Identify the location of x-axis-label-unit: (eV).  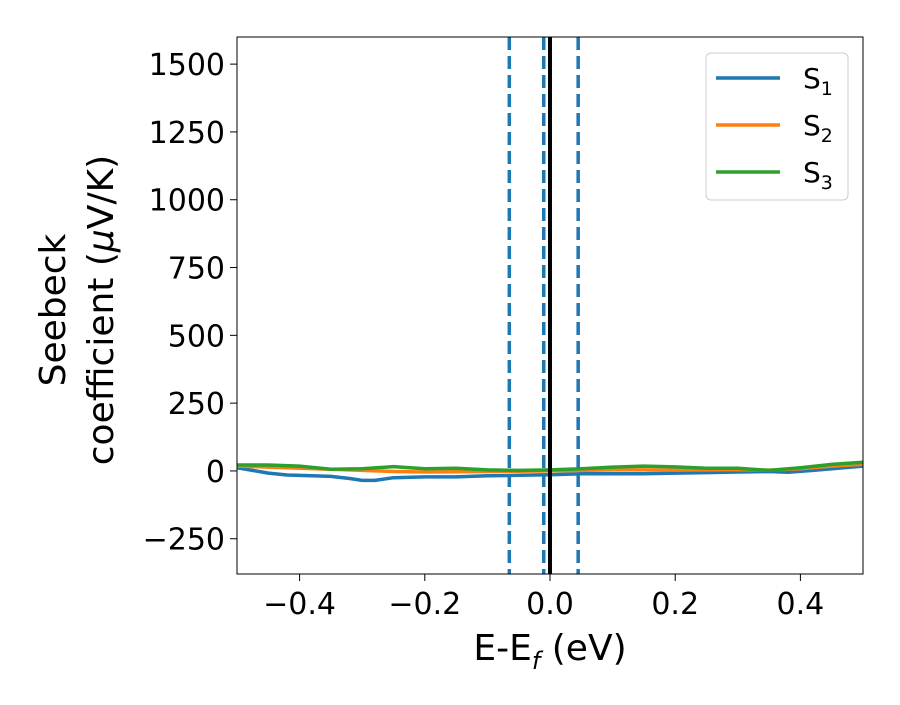
(583, 648).